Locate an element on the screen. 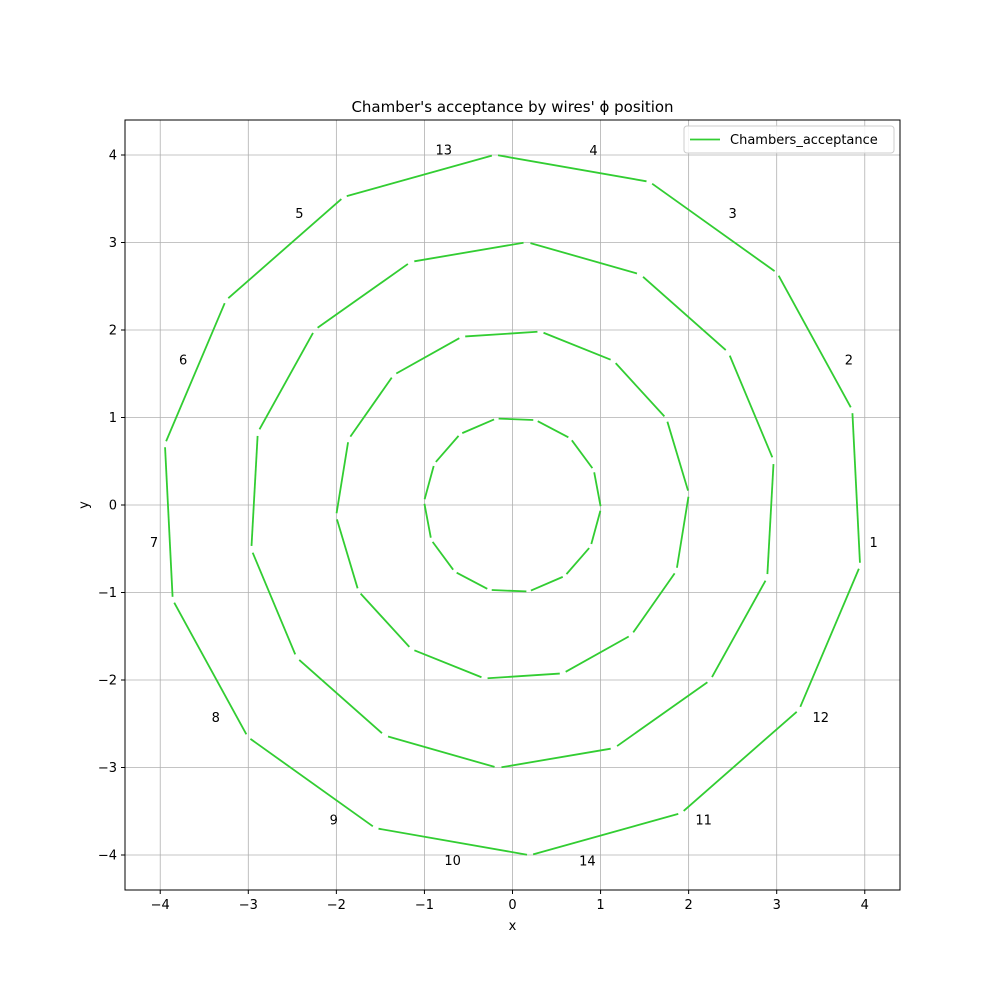  y-tick-label: 1 is located at coordinates (113, 418).